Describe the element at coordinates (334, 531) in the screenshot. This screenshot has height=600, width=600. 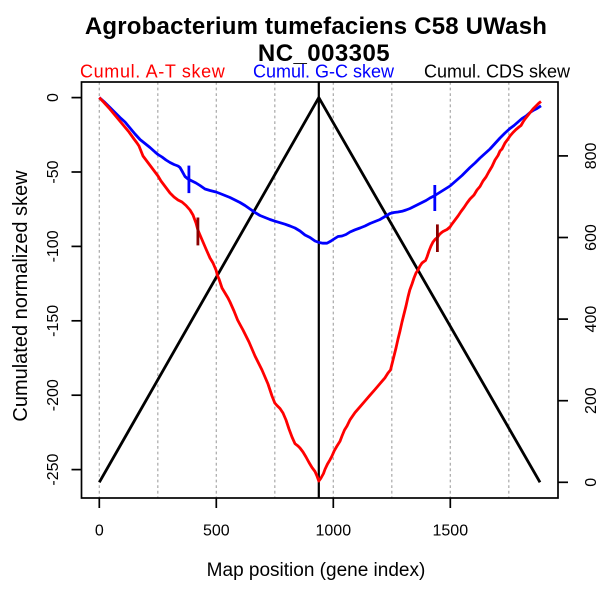
I see `svg-text: 1000` at that location.